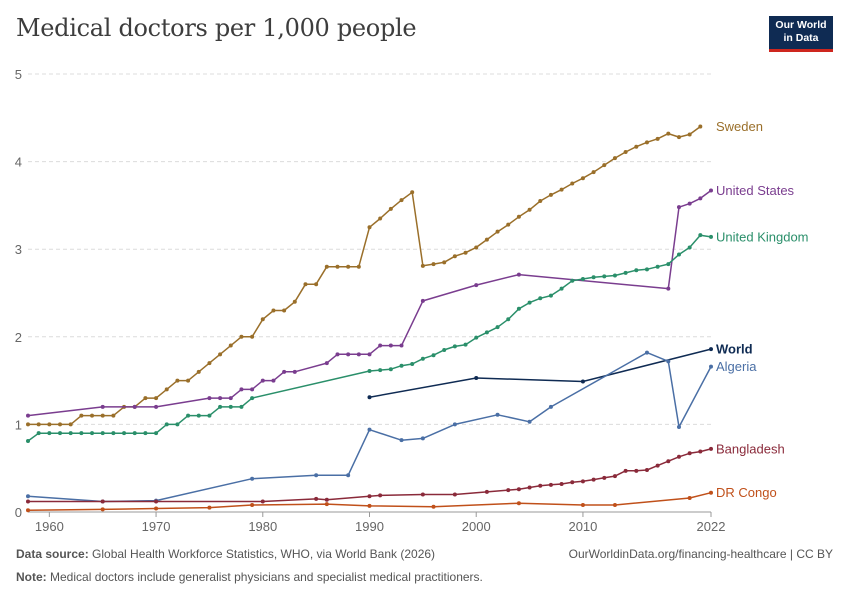 This screenshot has width=850, height=600. Describe the element at coordinates (18, 162) in the screenshot. I see `y-tick-label: 4` at that location.